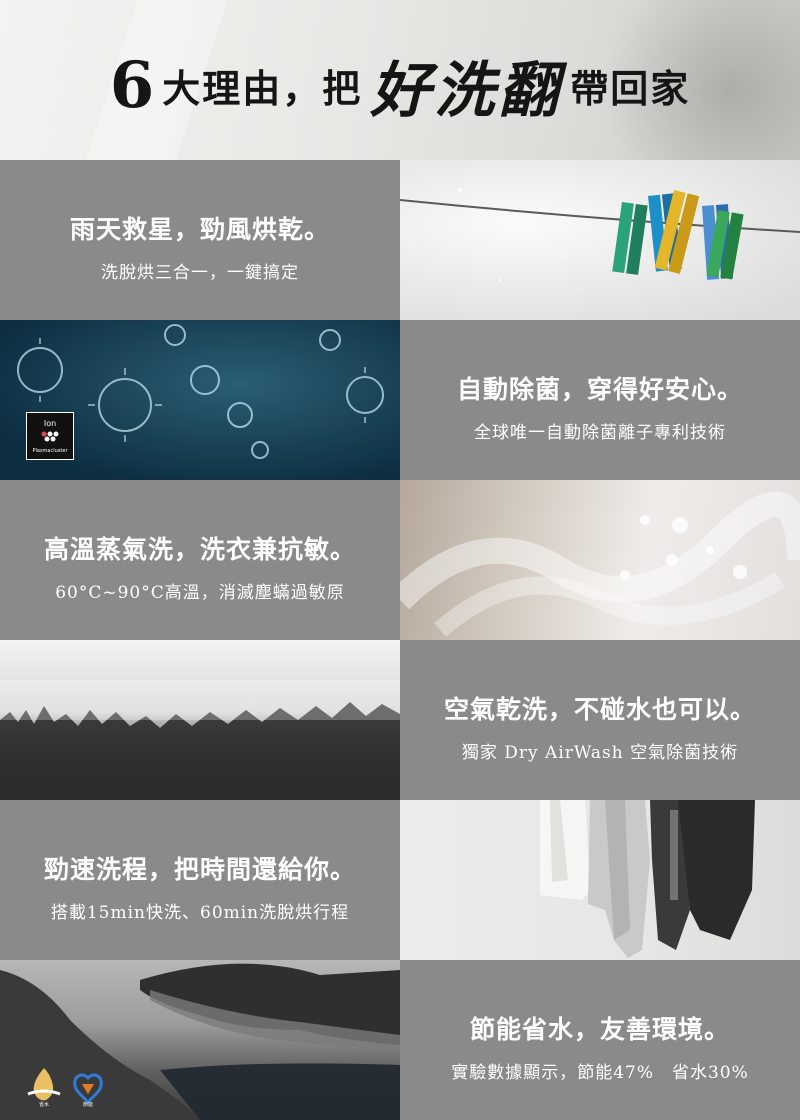  I want to click on reason-row-3: 高溫蒸氣洗，洗衣兼抗敏。 60°C~90°C高溫，消滅塵蟎過敏原, so click(400, 560).